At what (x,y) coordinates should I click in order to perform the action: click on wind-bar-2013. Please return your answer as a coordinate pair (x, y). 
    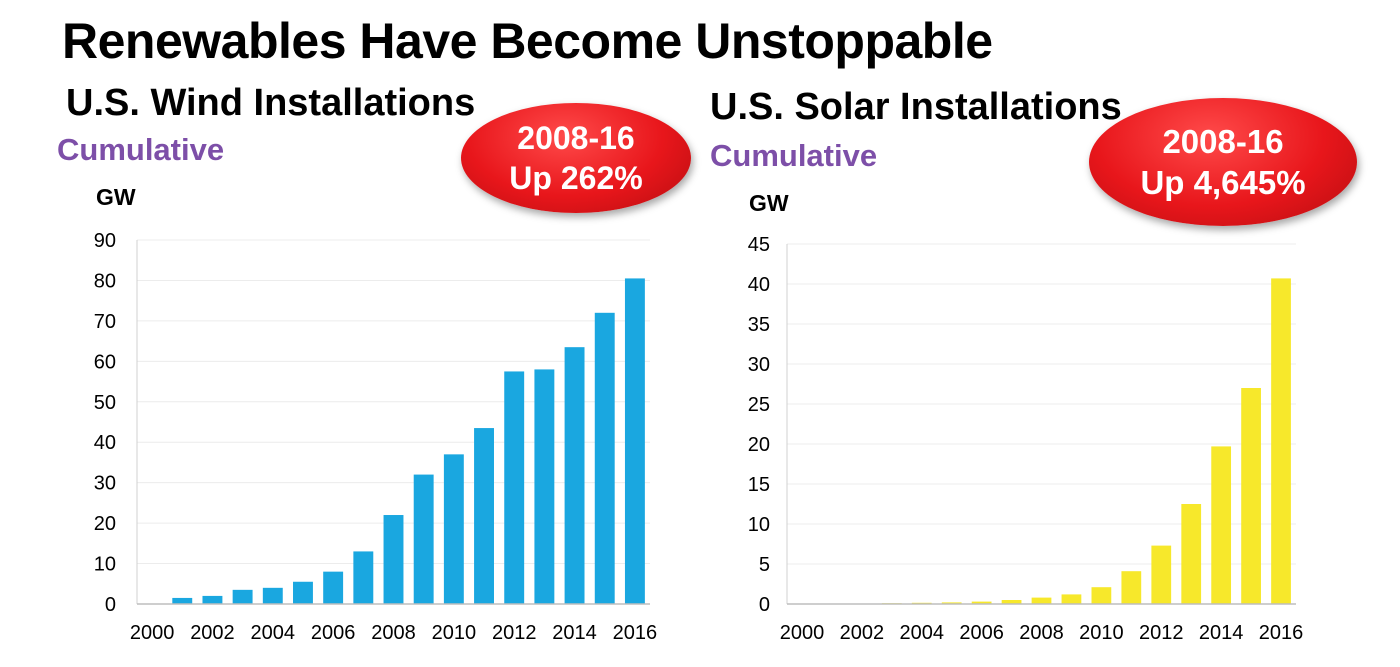
    Looking at the image, I should click on (544, 486).